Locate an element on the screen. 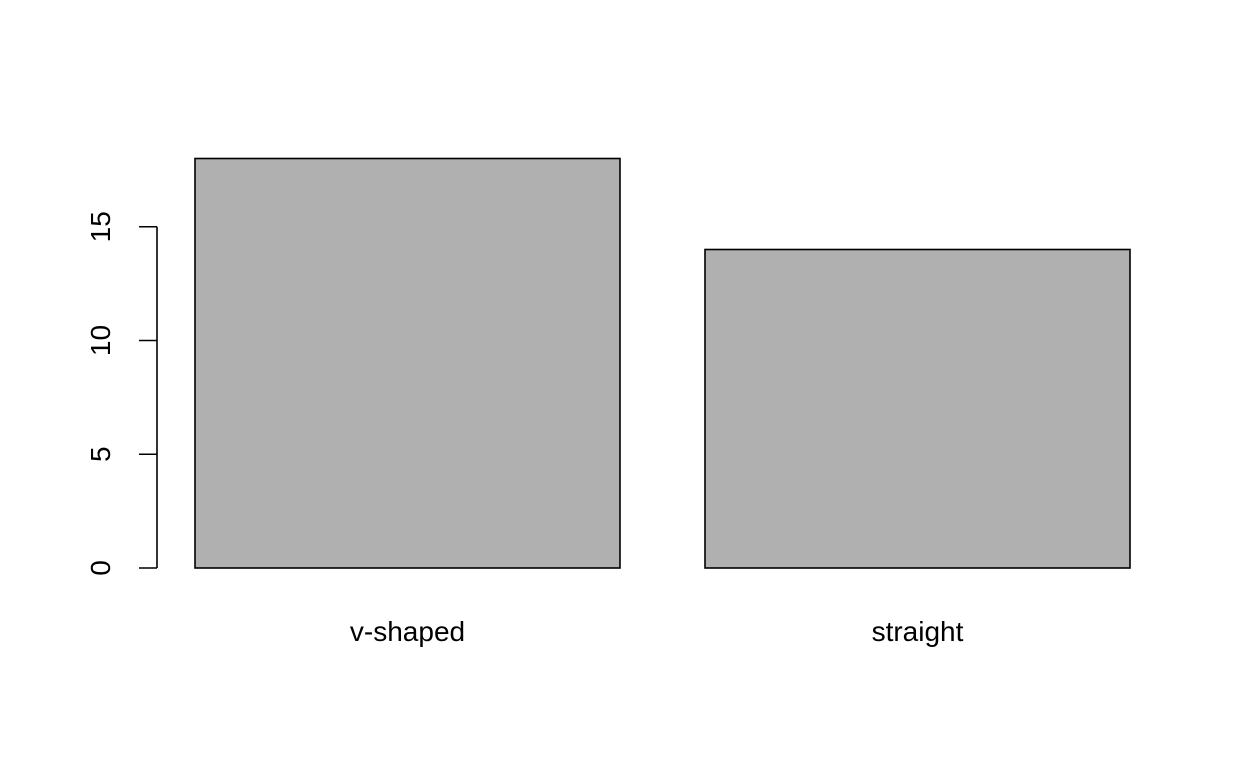 This screenshot has width=1248, height=768. bar-straight is located at coordinates (917, 408).